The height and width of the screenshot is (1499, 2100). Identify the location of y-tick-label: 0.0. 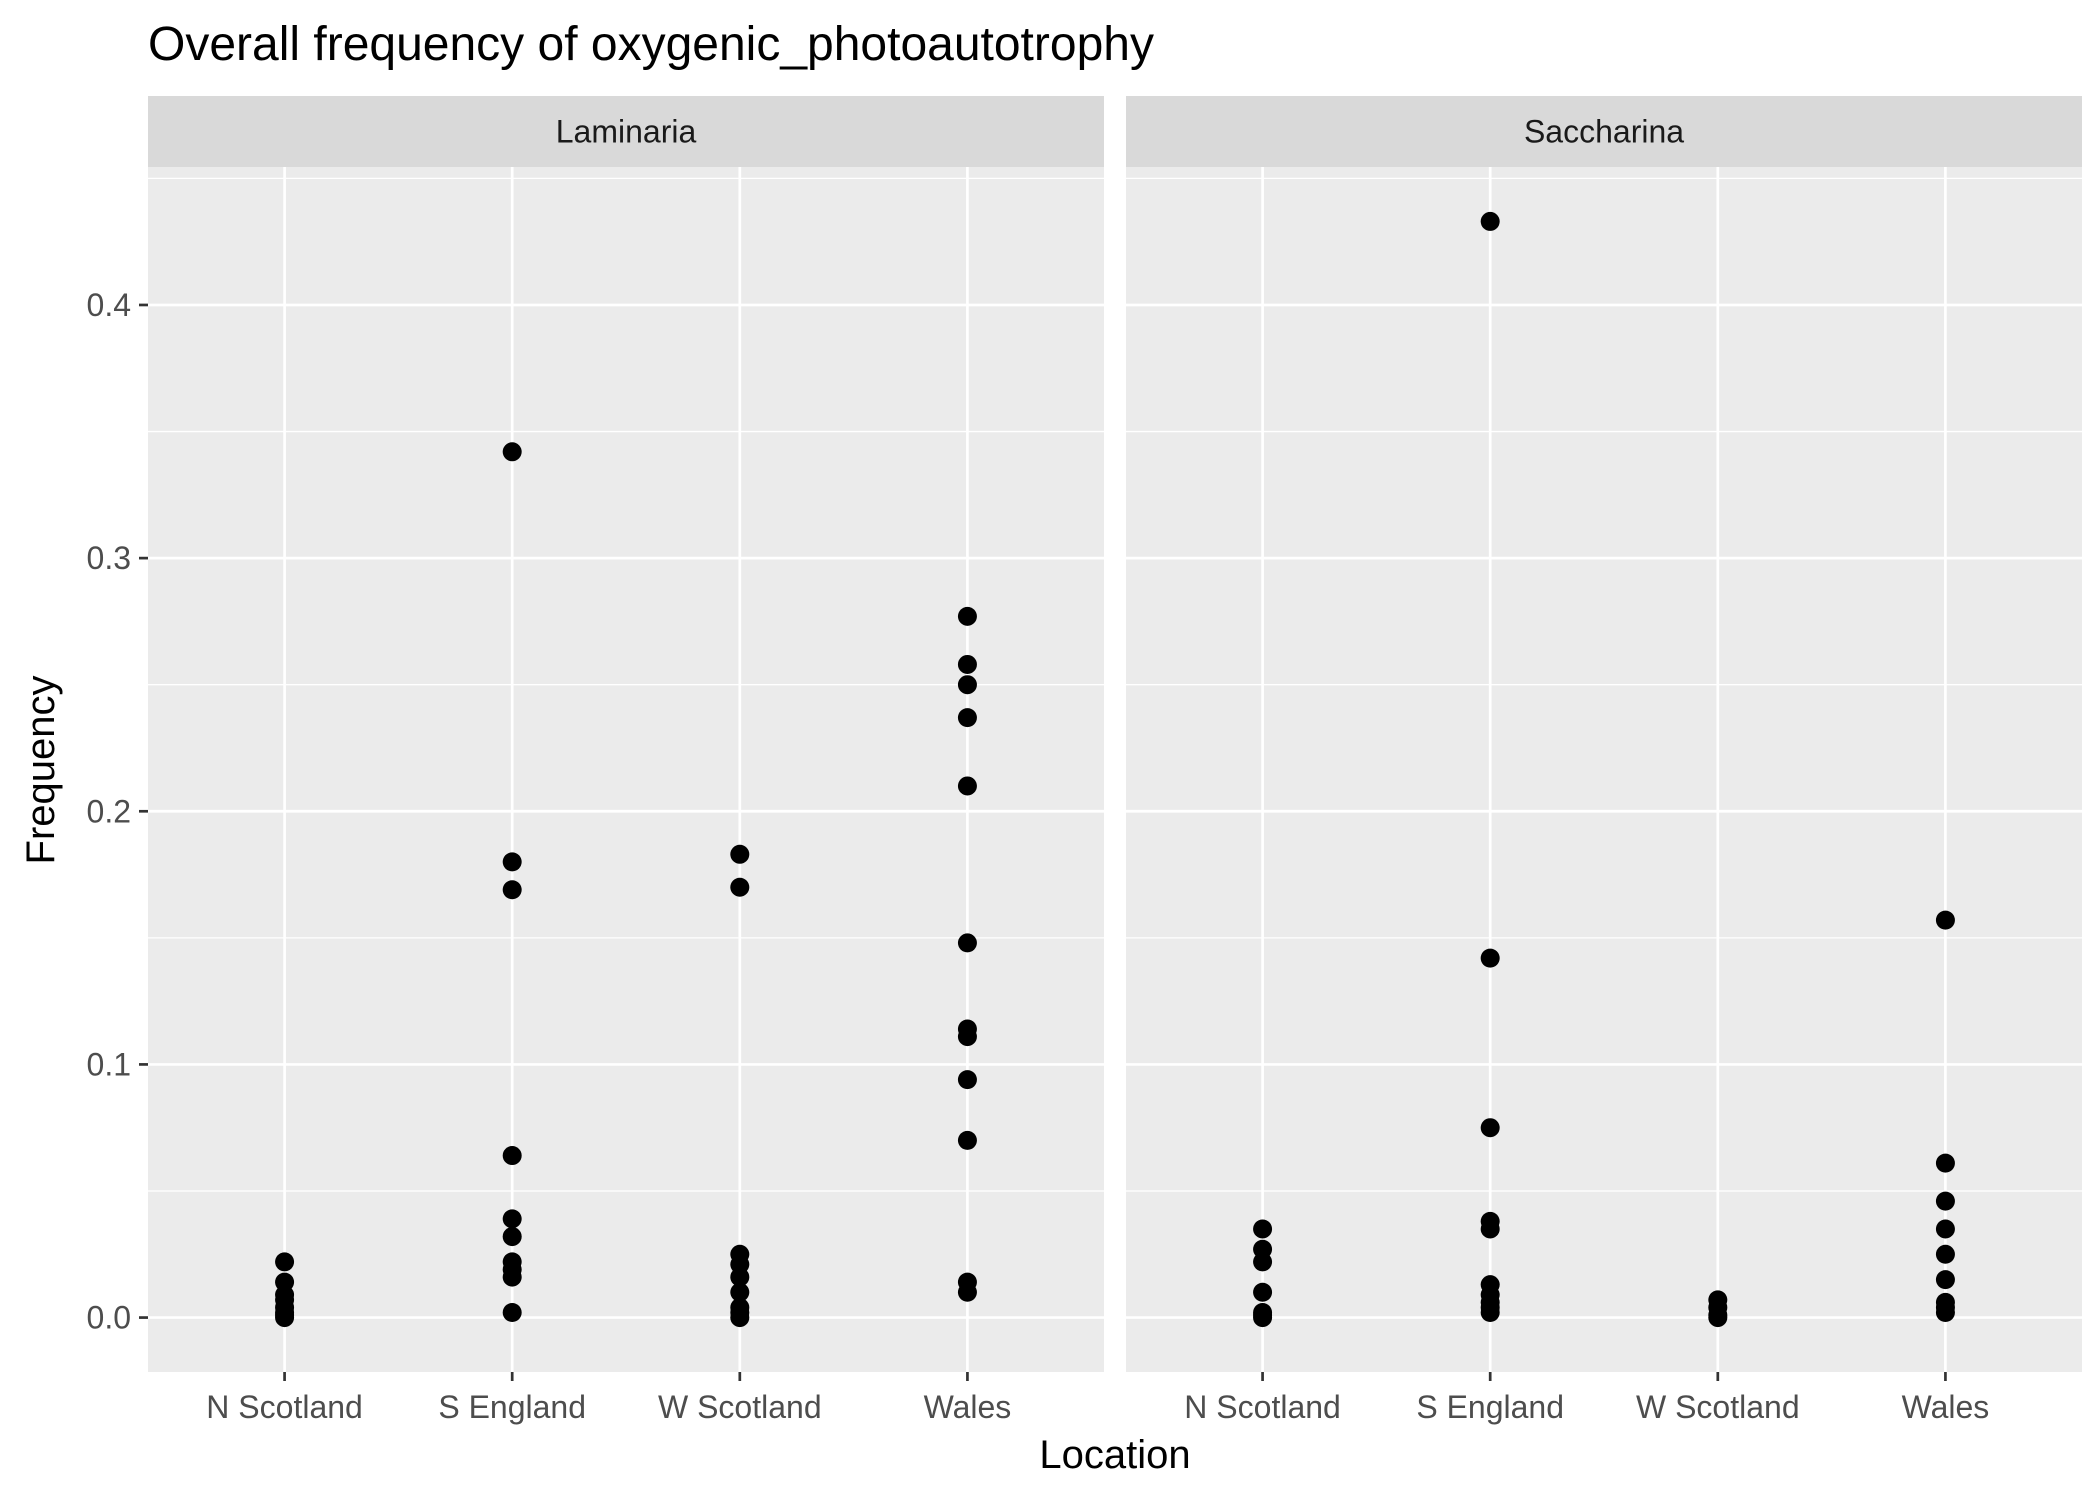
(109, 1318).